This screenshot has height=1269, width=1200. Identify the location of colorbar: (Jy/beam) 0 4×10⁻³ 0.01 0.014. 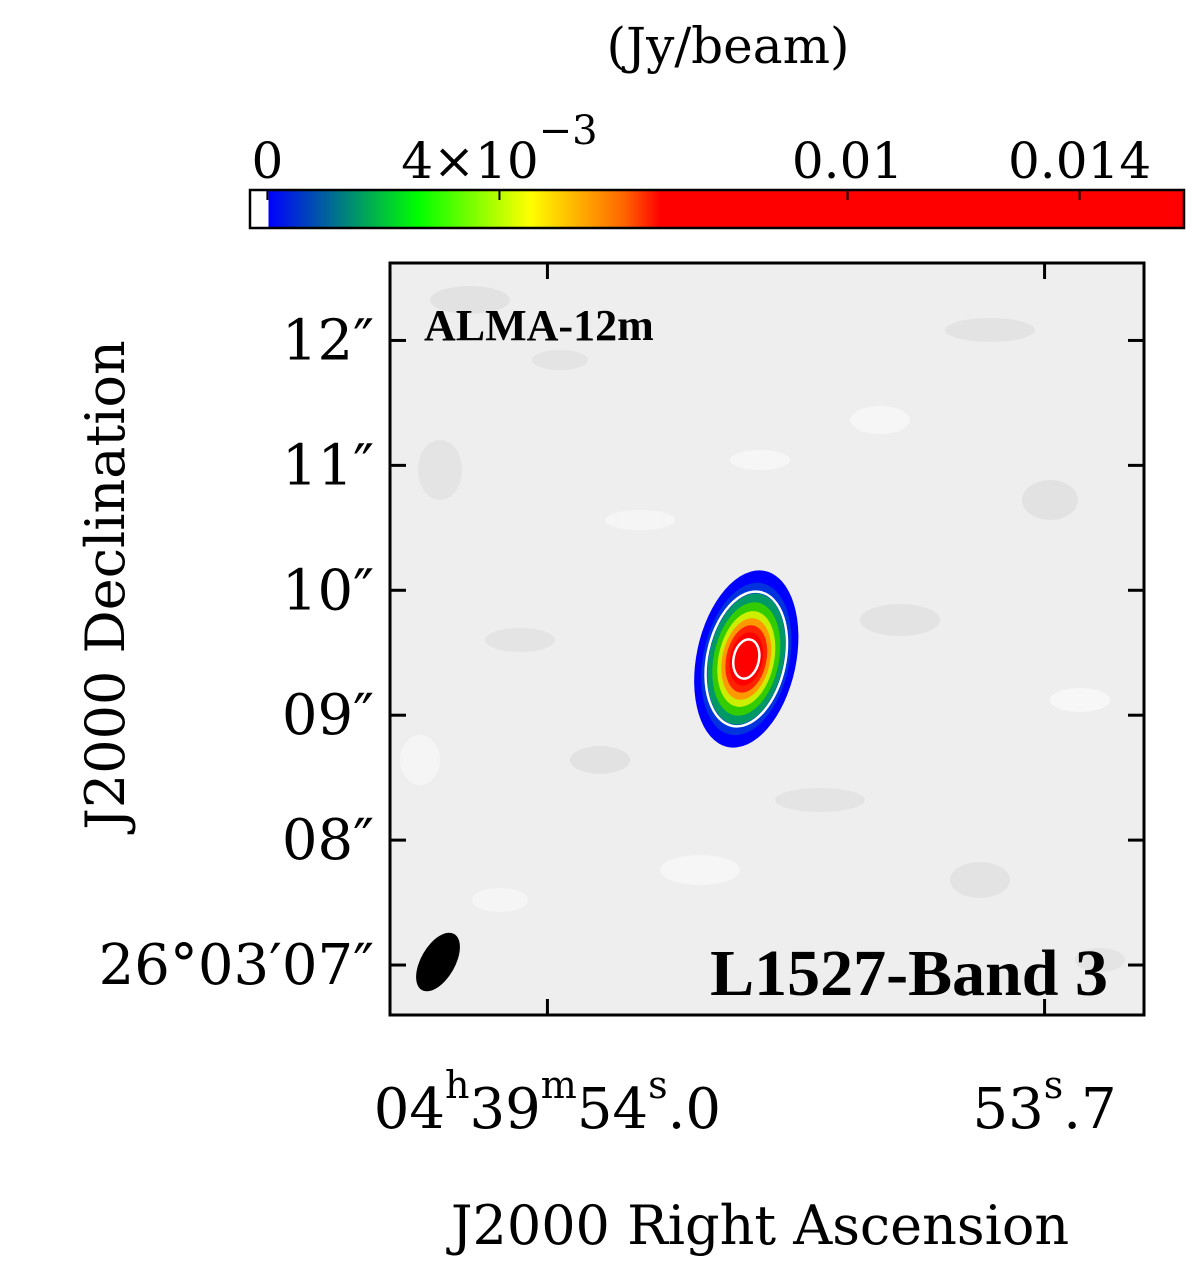
(717, 123).